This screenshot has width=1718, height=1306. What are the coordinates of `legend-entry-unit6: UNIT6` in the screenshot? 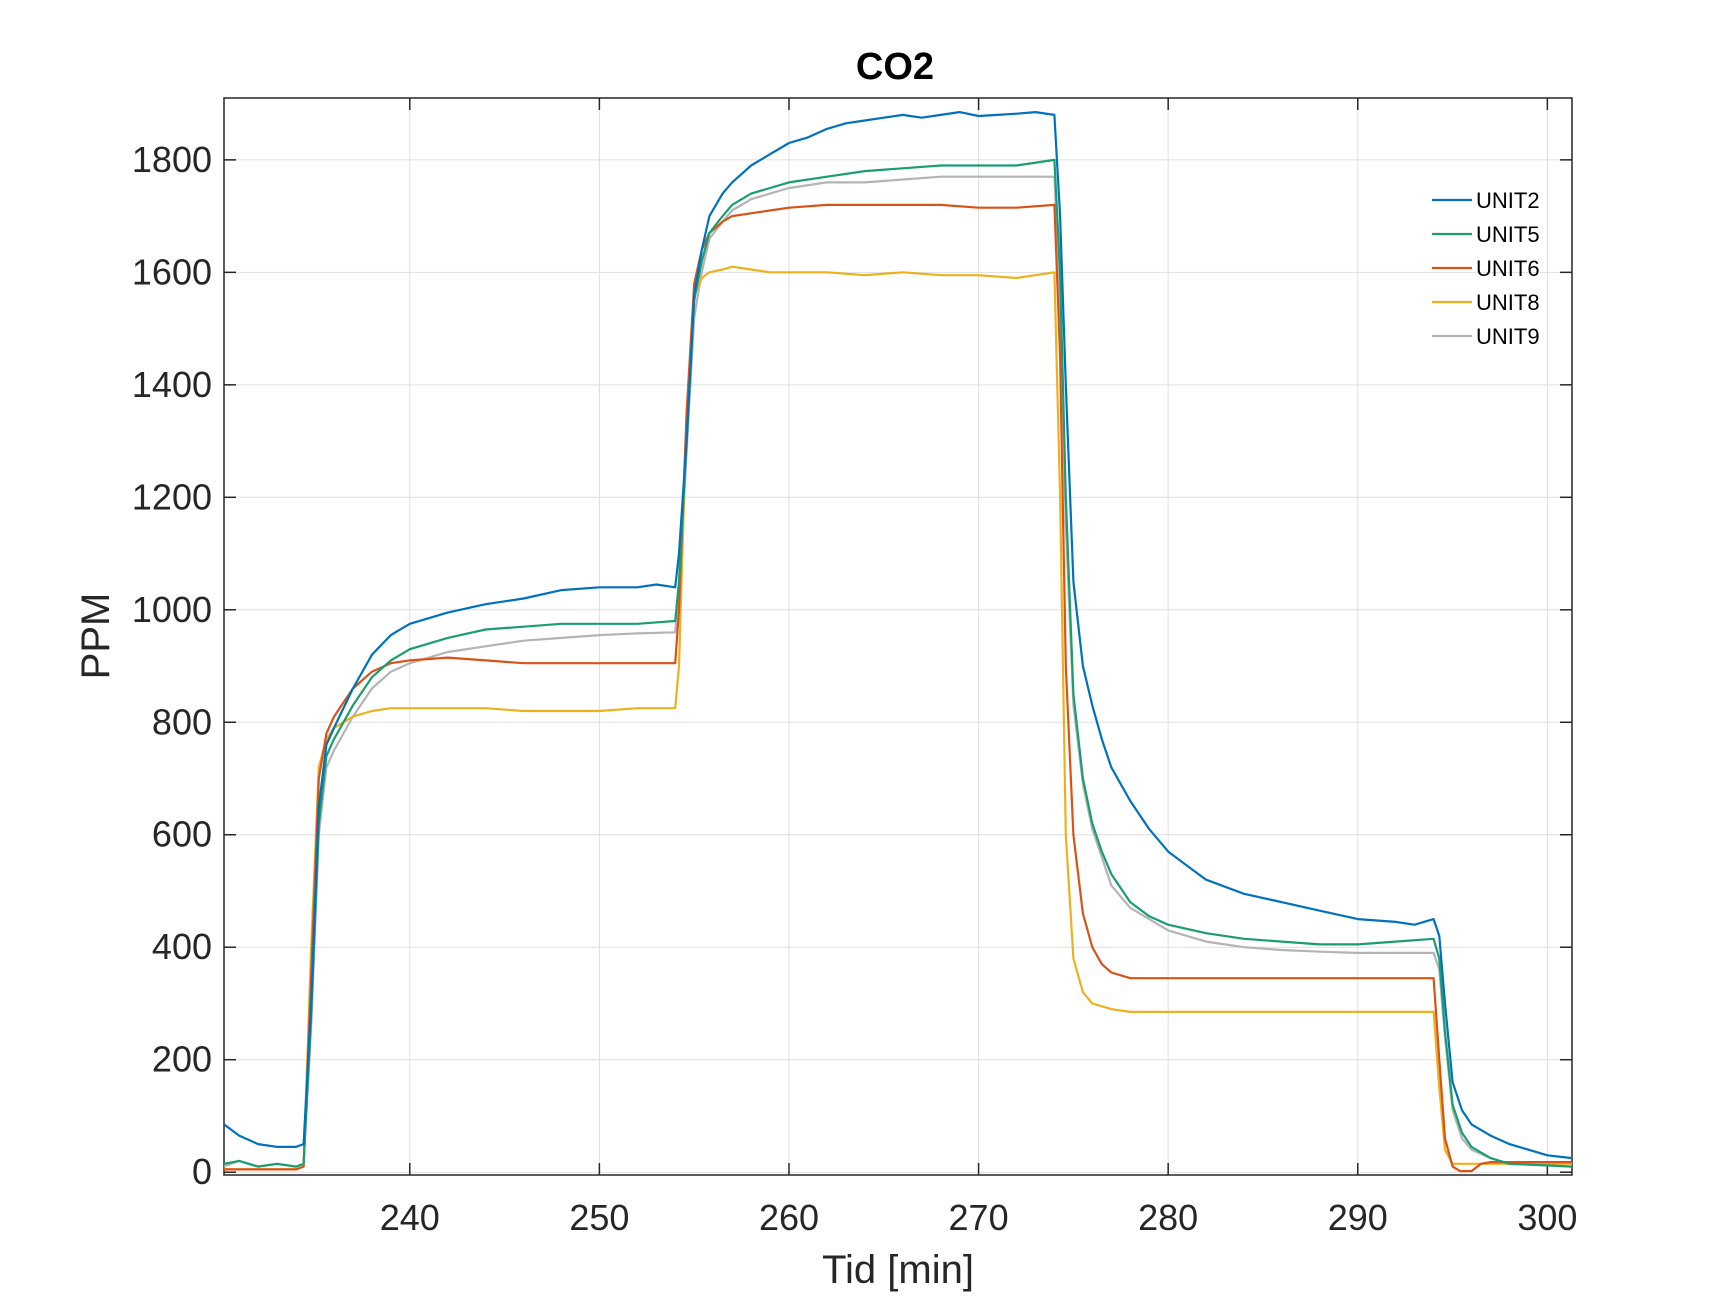 It's located at (1508, 268).